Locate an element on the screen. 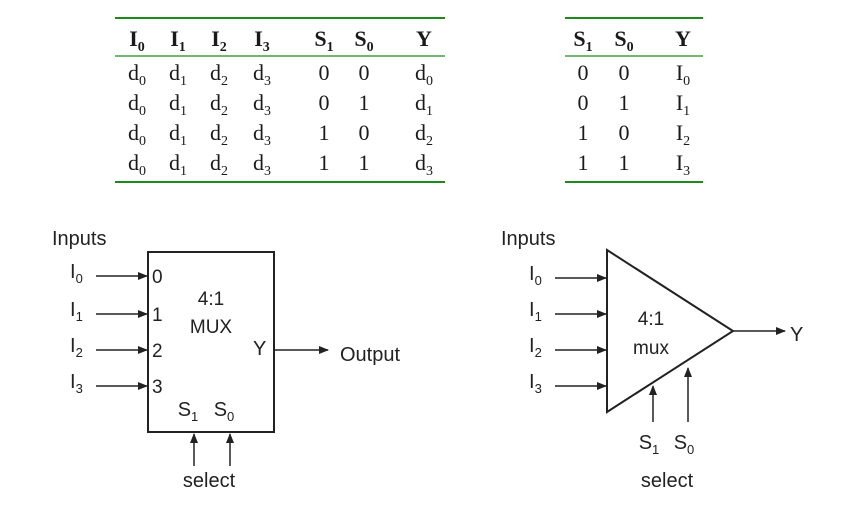  table-cell-subscript: 0 is located at coordinates (142, 141).